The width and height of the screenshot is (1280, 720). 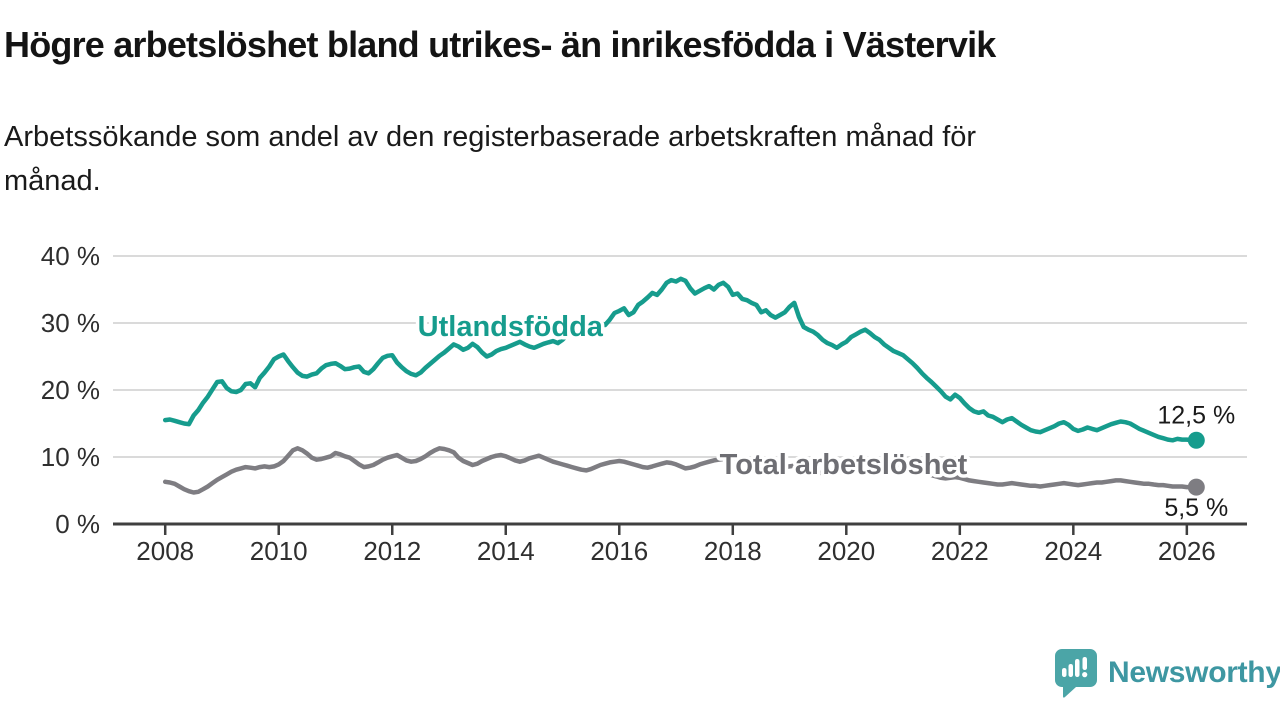 I want to click on x-tick-label: 2018, so click(x=733, y=551).